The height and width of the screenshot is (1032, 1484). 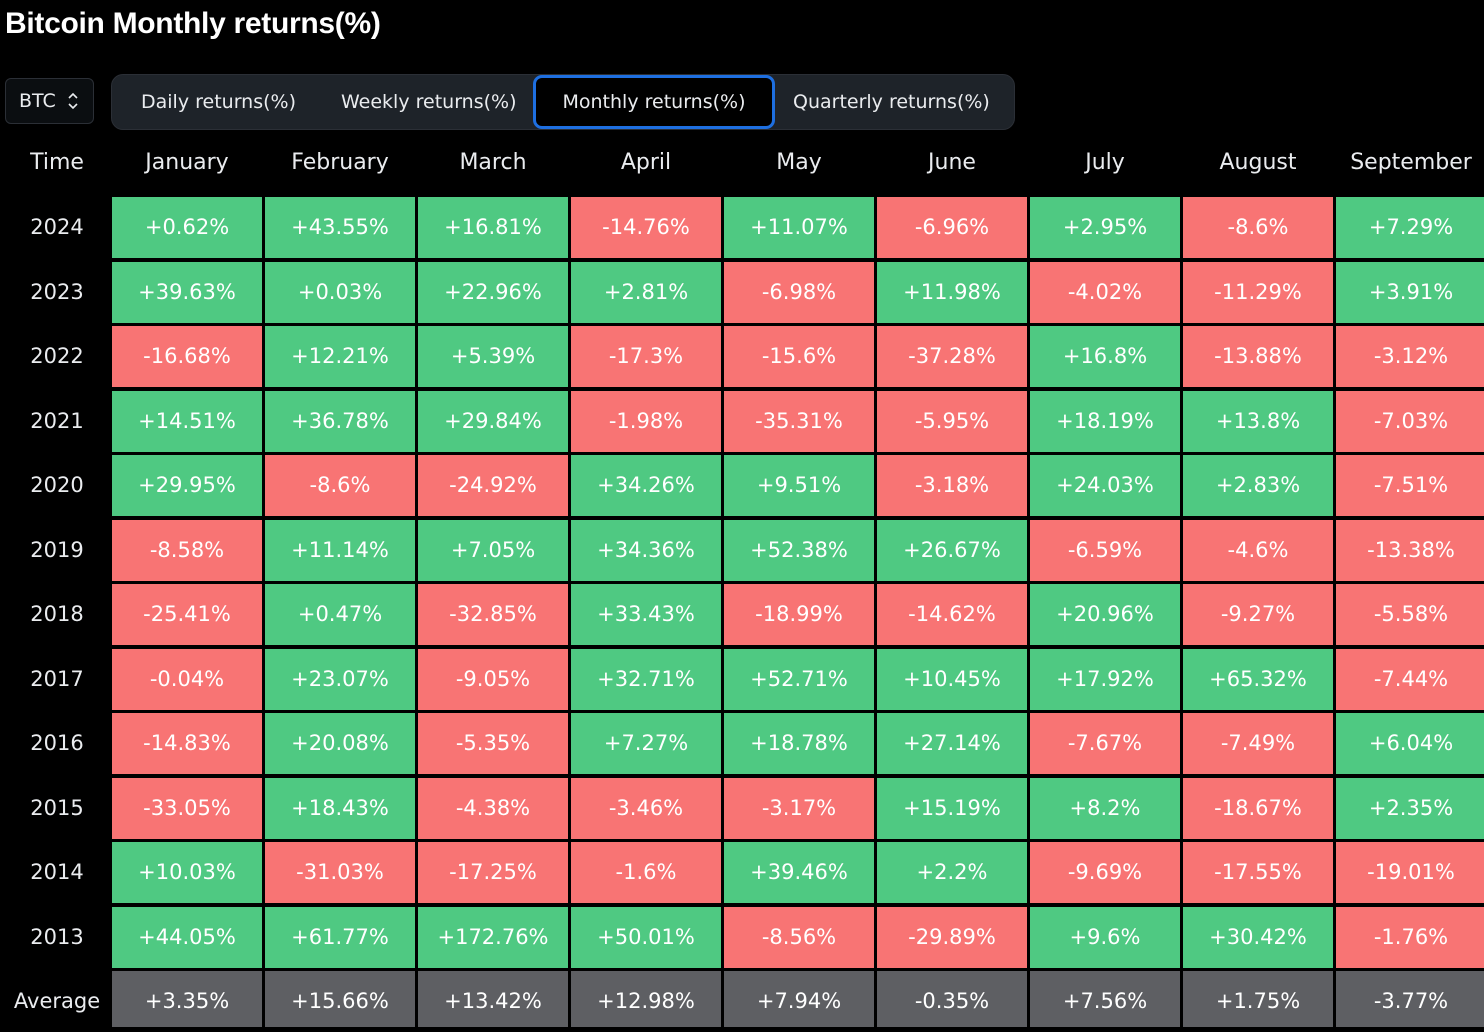 I want to click on return-cell: -19.01%, so click(x=1410, y=872).